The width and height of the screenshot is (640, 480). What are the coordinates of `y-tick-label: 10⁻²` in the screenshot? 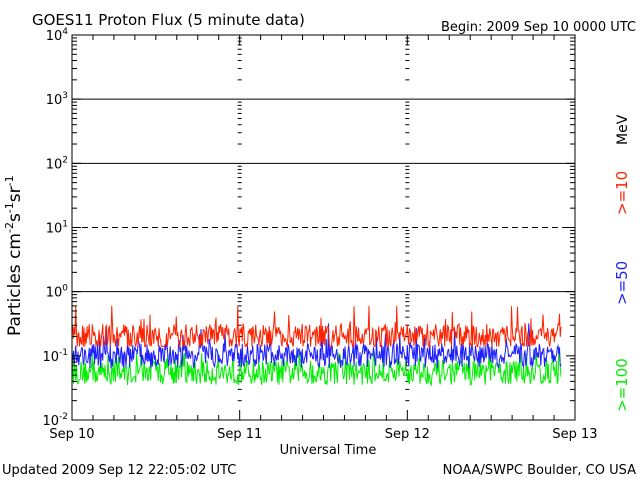 It's located at (55, 420).